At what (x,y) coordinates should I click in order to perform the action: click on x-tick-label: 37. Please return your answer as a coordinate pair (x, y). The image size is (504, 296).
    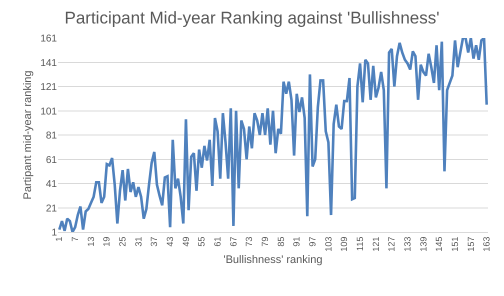
    Looking at the image, I should click on (154, 241).